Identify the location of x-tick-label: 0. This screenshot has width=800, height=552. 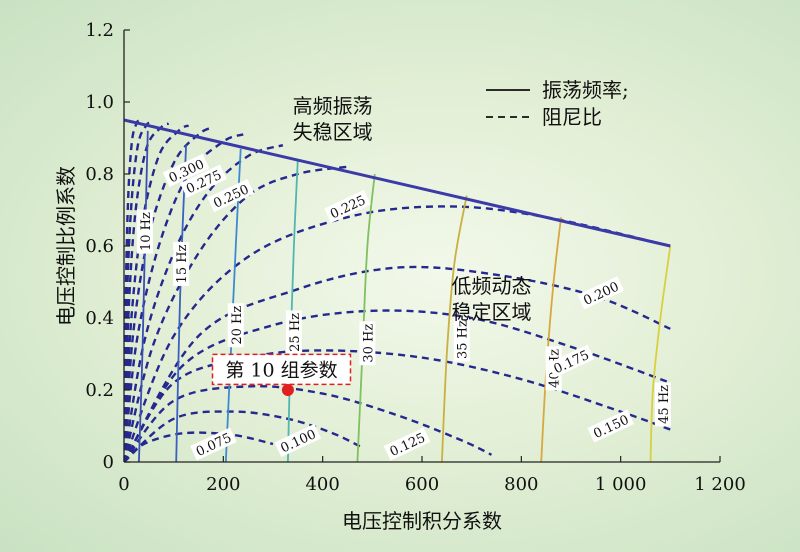
(123, 484).